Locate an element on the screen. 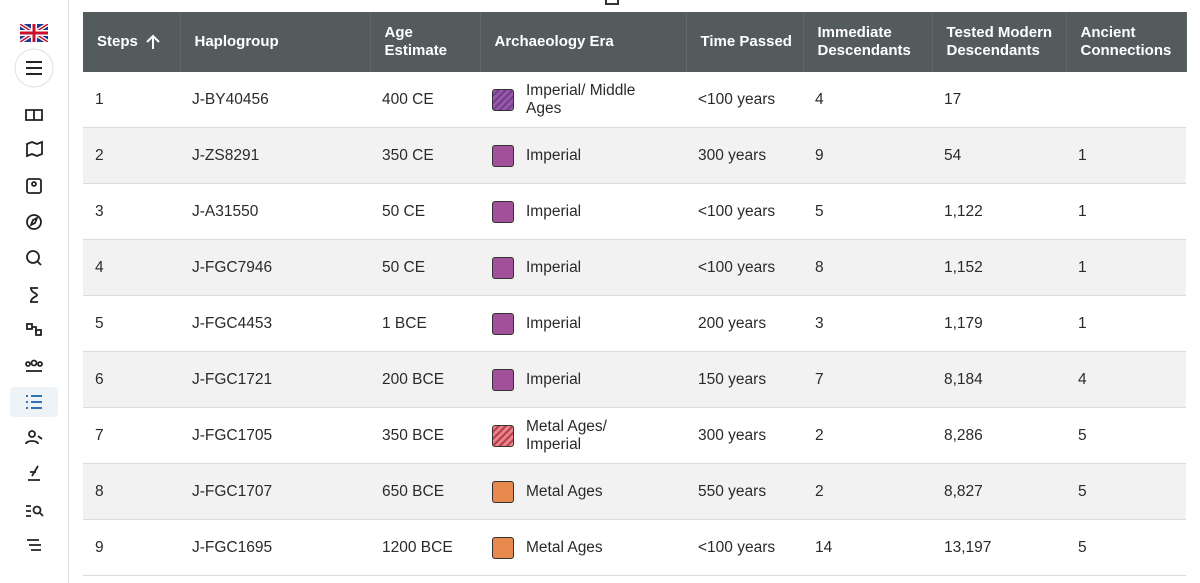  cell-text: 650 BCE is located at coordinates (413, 491).